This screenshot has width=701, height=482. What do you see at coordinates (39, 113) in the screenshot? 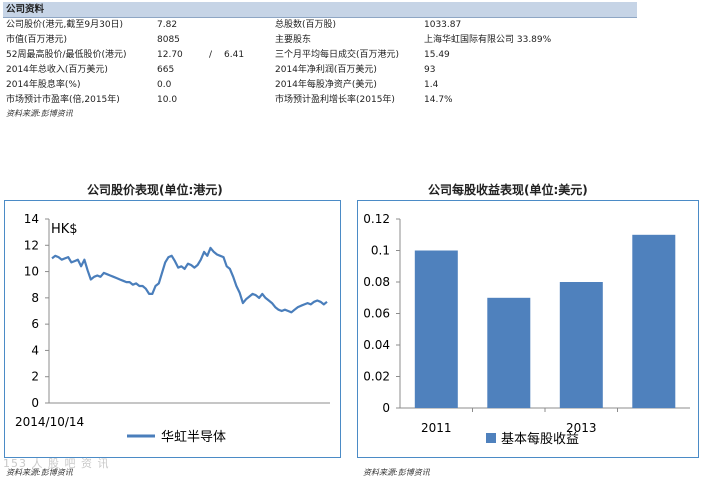
I see `info-source-note: 资料来源:彭博资讯` at bounding box center [39, 113].